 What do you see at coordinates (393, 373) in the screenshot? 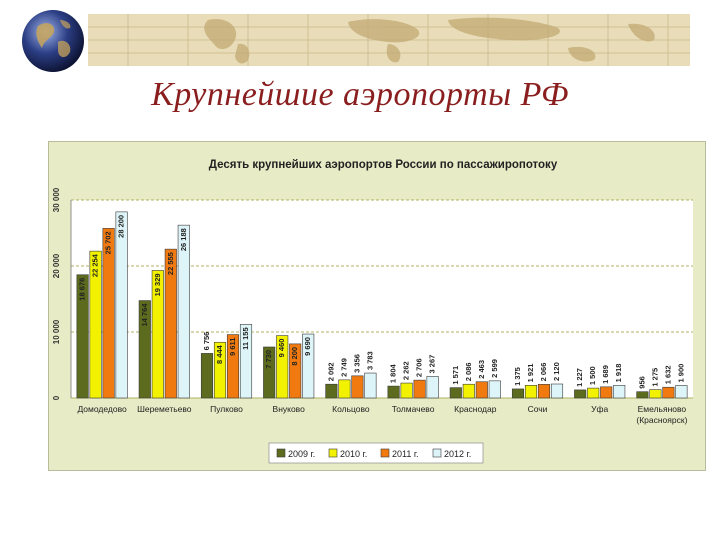
I see `data-label: 1 804` at bounding box center [393, 373].